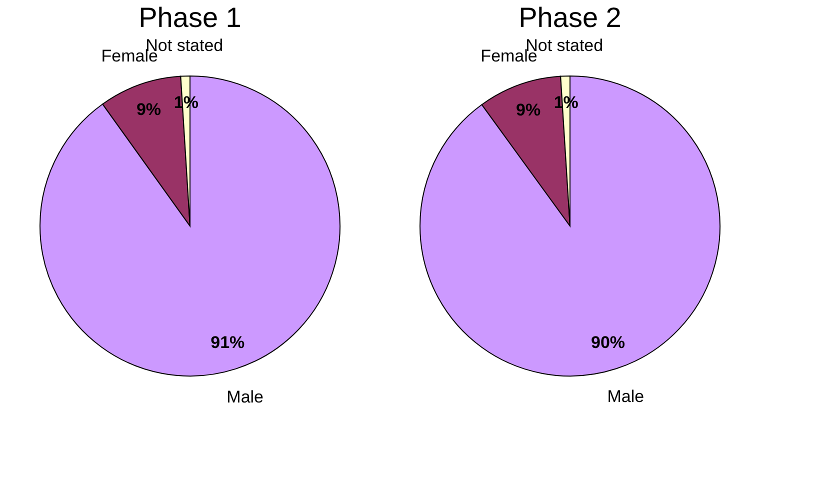 The width and height of the screenshot is (820, 478). I want to click on chart-title: Phase 1, so click(190, 18).